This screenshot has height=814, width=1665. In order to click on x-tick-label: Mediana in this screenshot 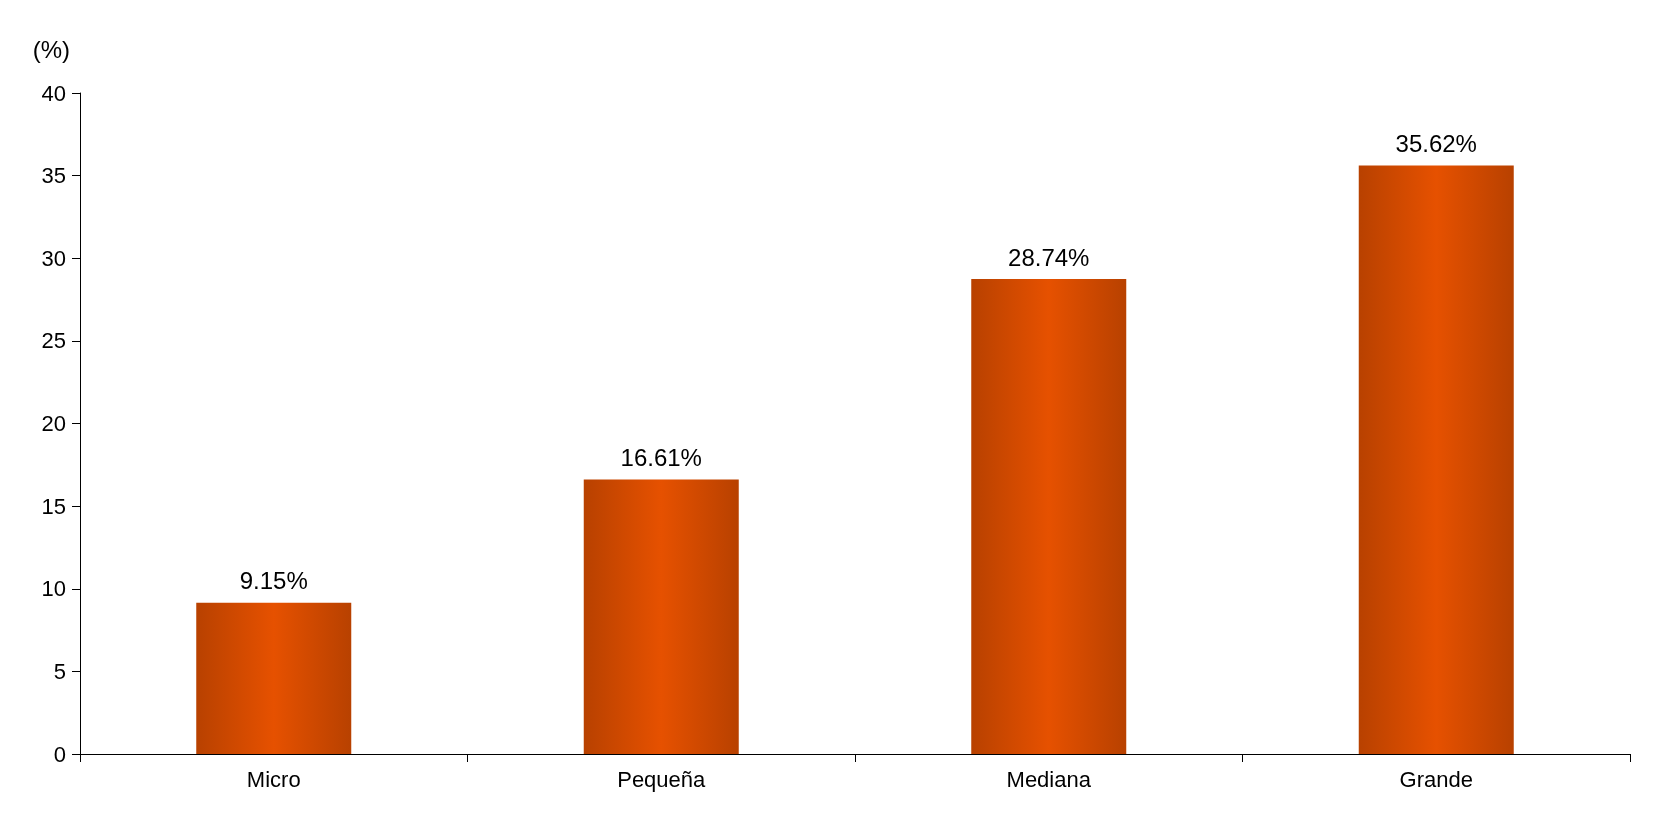, I will do `click(1049, 779)`.